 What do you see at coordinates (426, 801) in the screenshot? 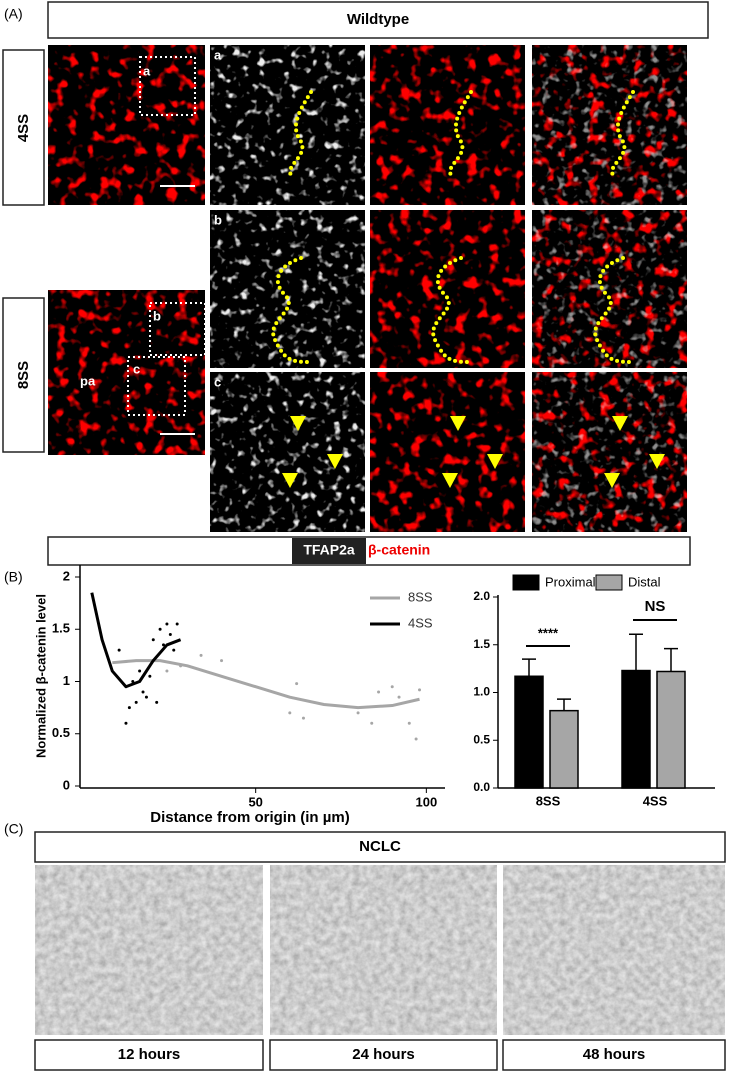
I see `x-tick-label: 100` at bounding box center [426, 801].